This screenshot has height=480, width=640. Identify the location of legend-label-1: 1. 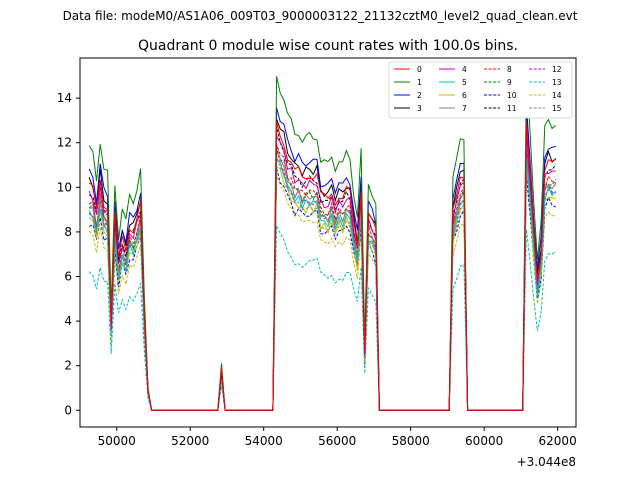
(419, 82).